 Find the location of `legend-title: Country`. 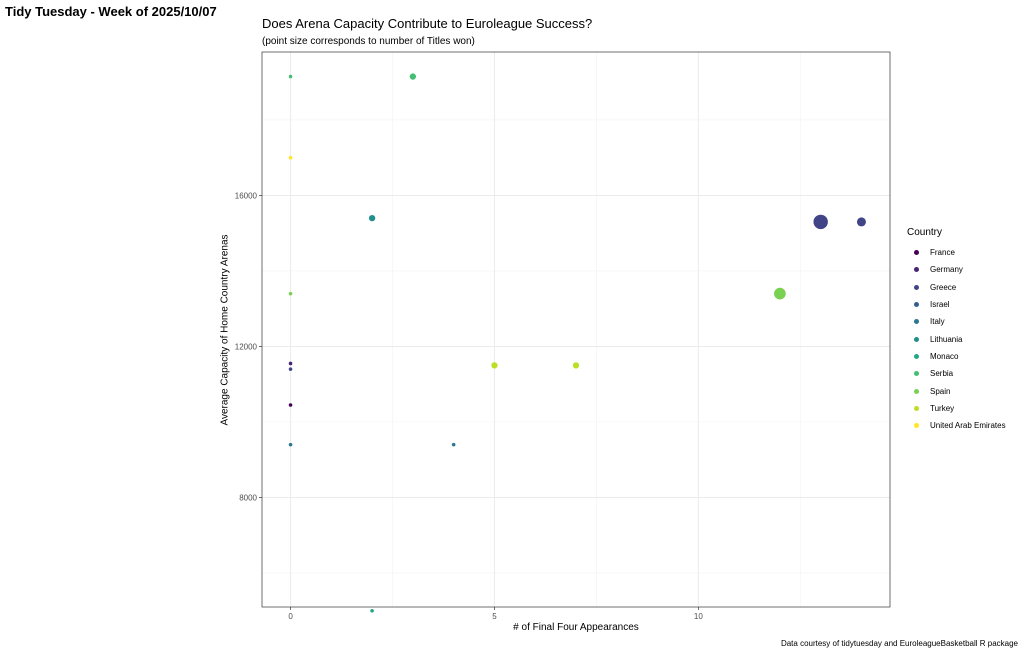

legend-title: Country is located at coordinates (925, 232).